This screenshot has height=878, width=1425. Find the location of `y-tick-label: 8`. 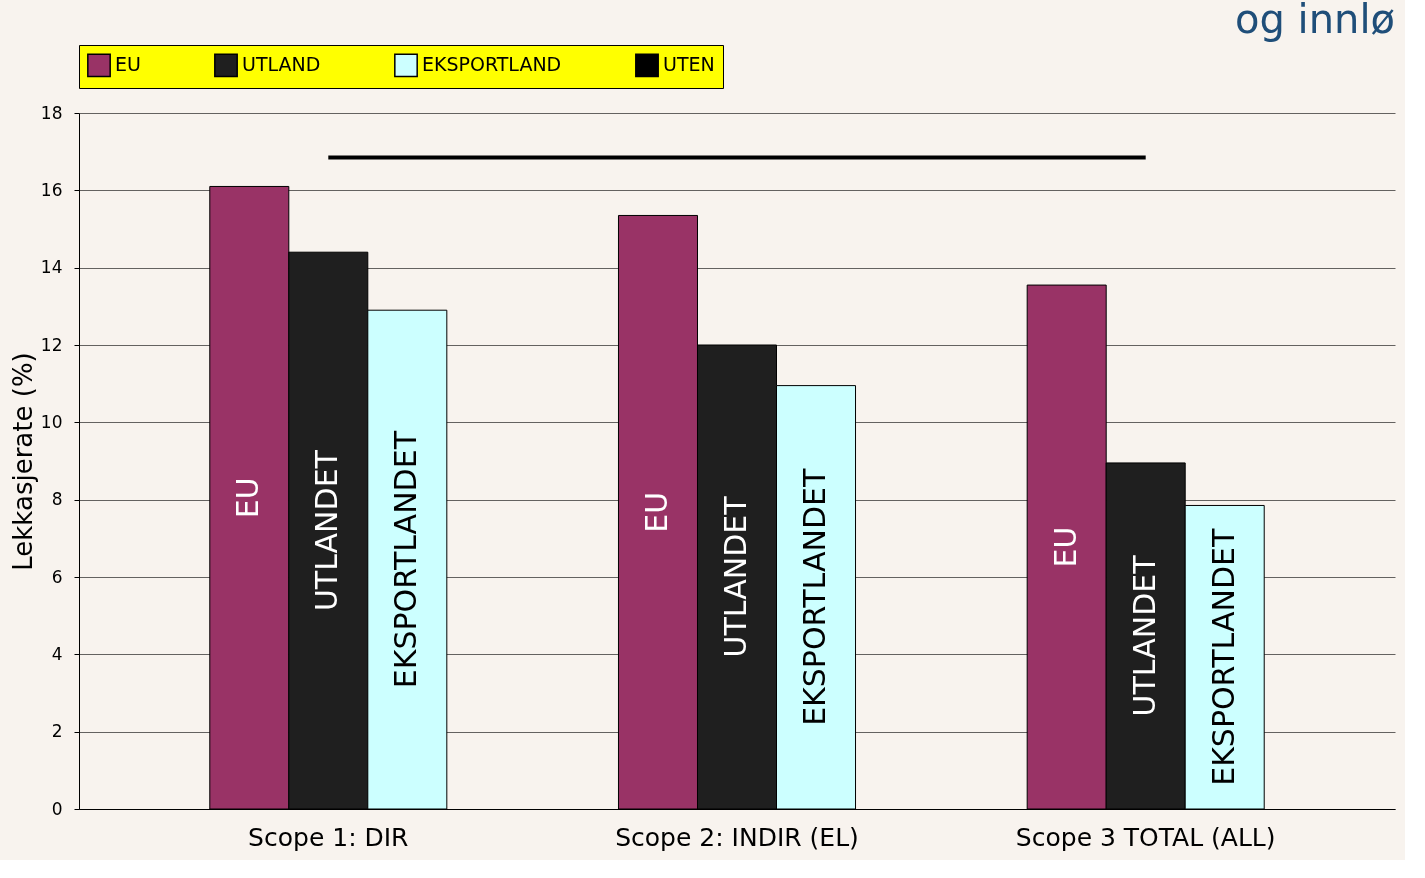

y-tick-label: 8 is located at coordinates (57, 499).